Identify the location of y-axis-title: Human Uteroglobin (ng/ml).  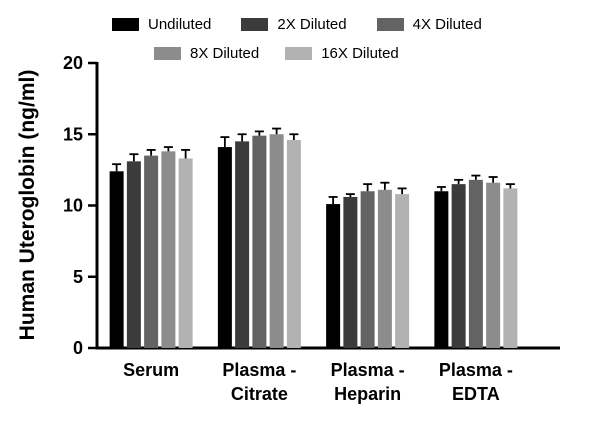
(27, 205).